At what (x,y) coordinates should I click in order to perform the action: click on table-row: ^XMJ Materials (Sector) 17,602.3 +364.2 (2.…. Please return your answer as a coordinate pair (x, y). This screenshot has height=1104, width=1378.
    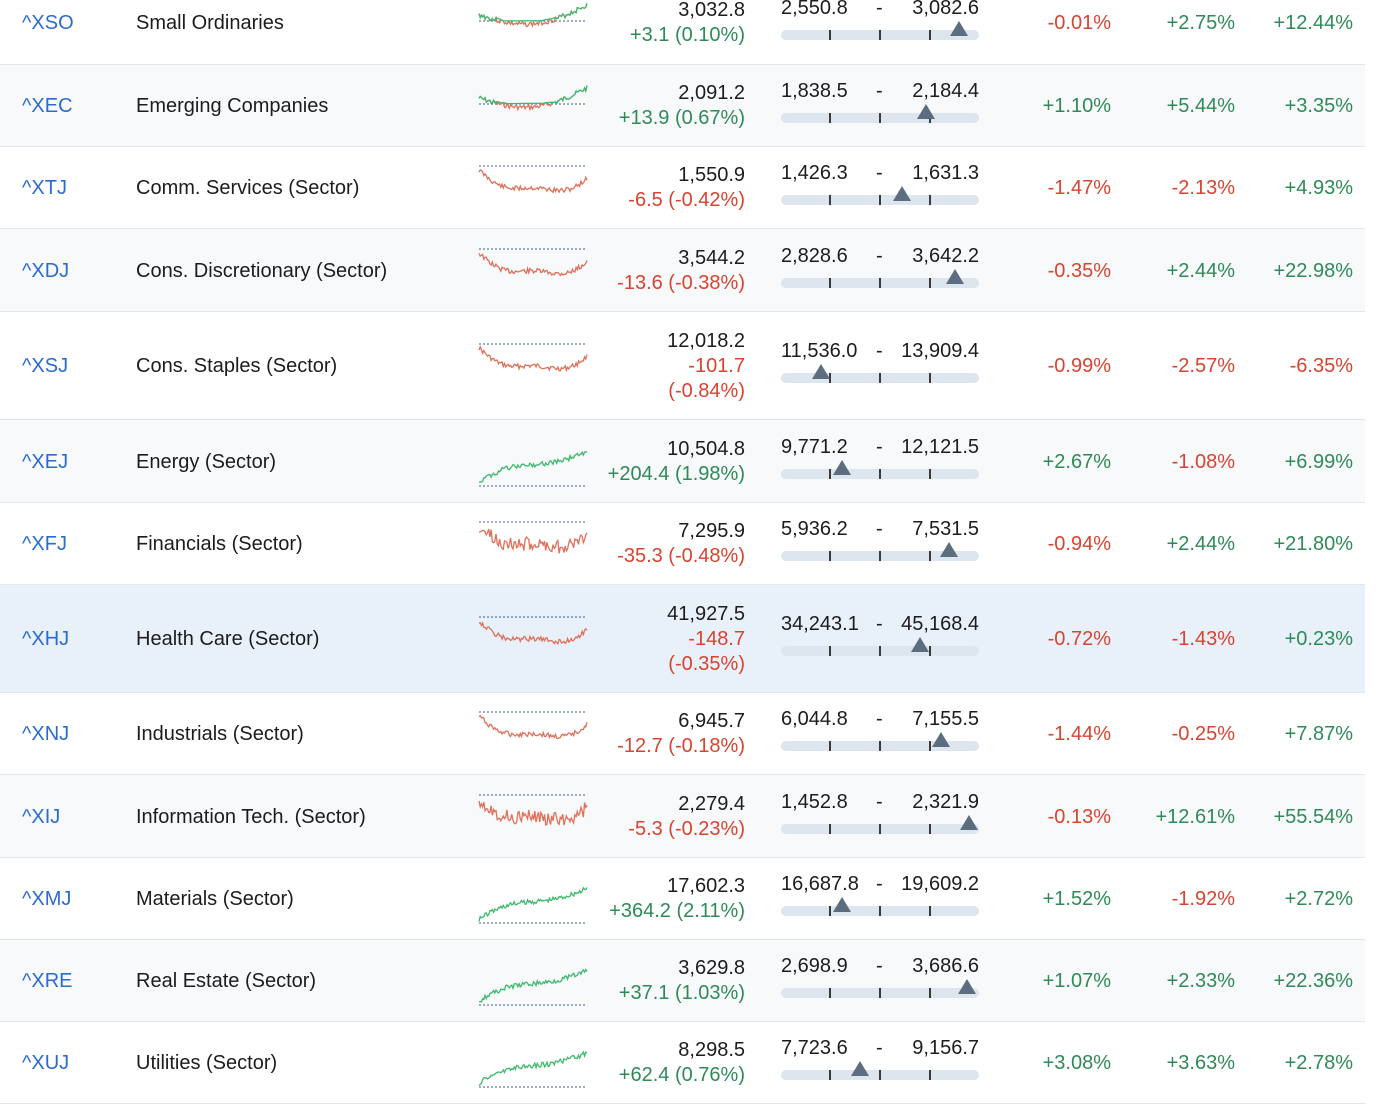
    Looking at the image, I should click on (682, 899).